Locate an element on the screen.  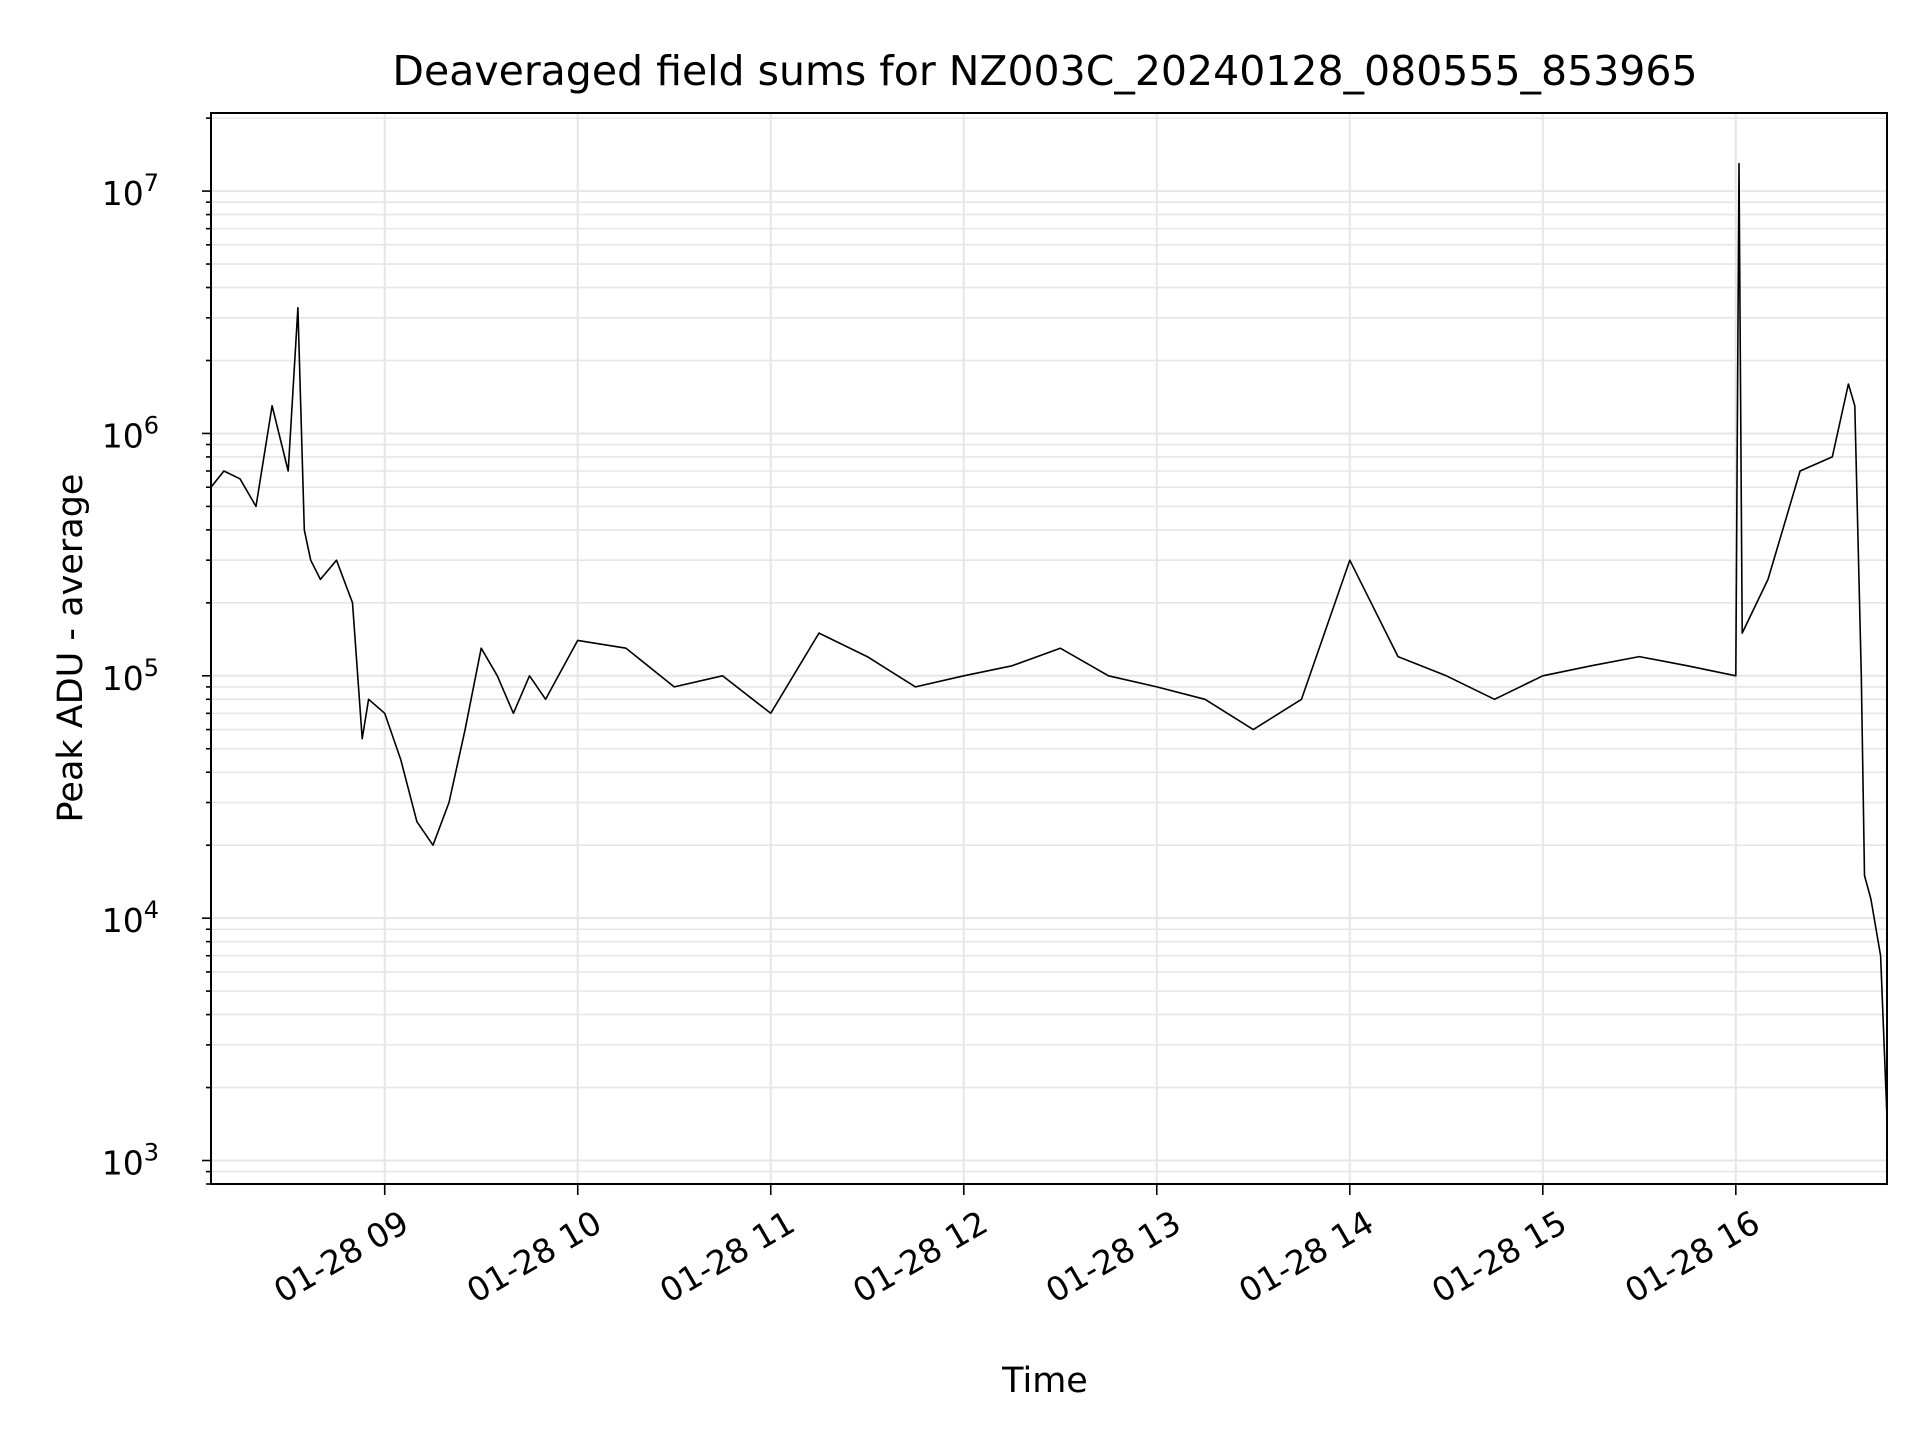
y-tick-label: 10⁴ is located at coordinates (130, 918).